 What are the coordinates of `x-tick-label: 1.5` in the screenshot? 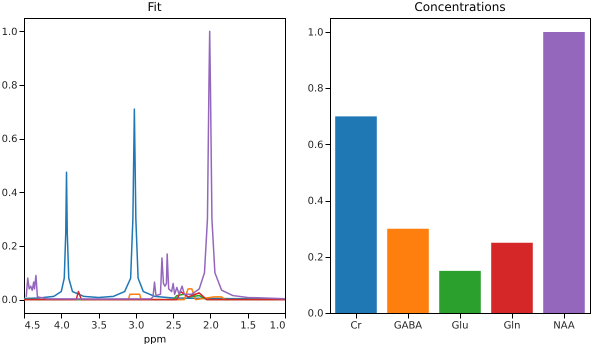 It's located at (248, 326).